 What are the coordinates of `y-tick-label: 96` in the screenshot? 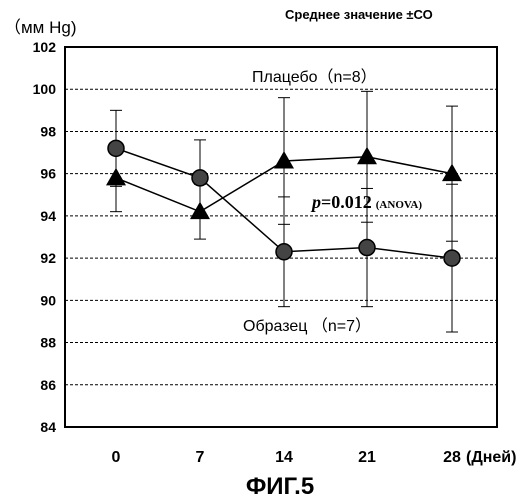 It's located at (48, 174).